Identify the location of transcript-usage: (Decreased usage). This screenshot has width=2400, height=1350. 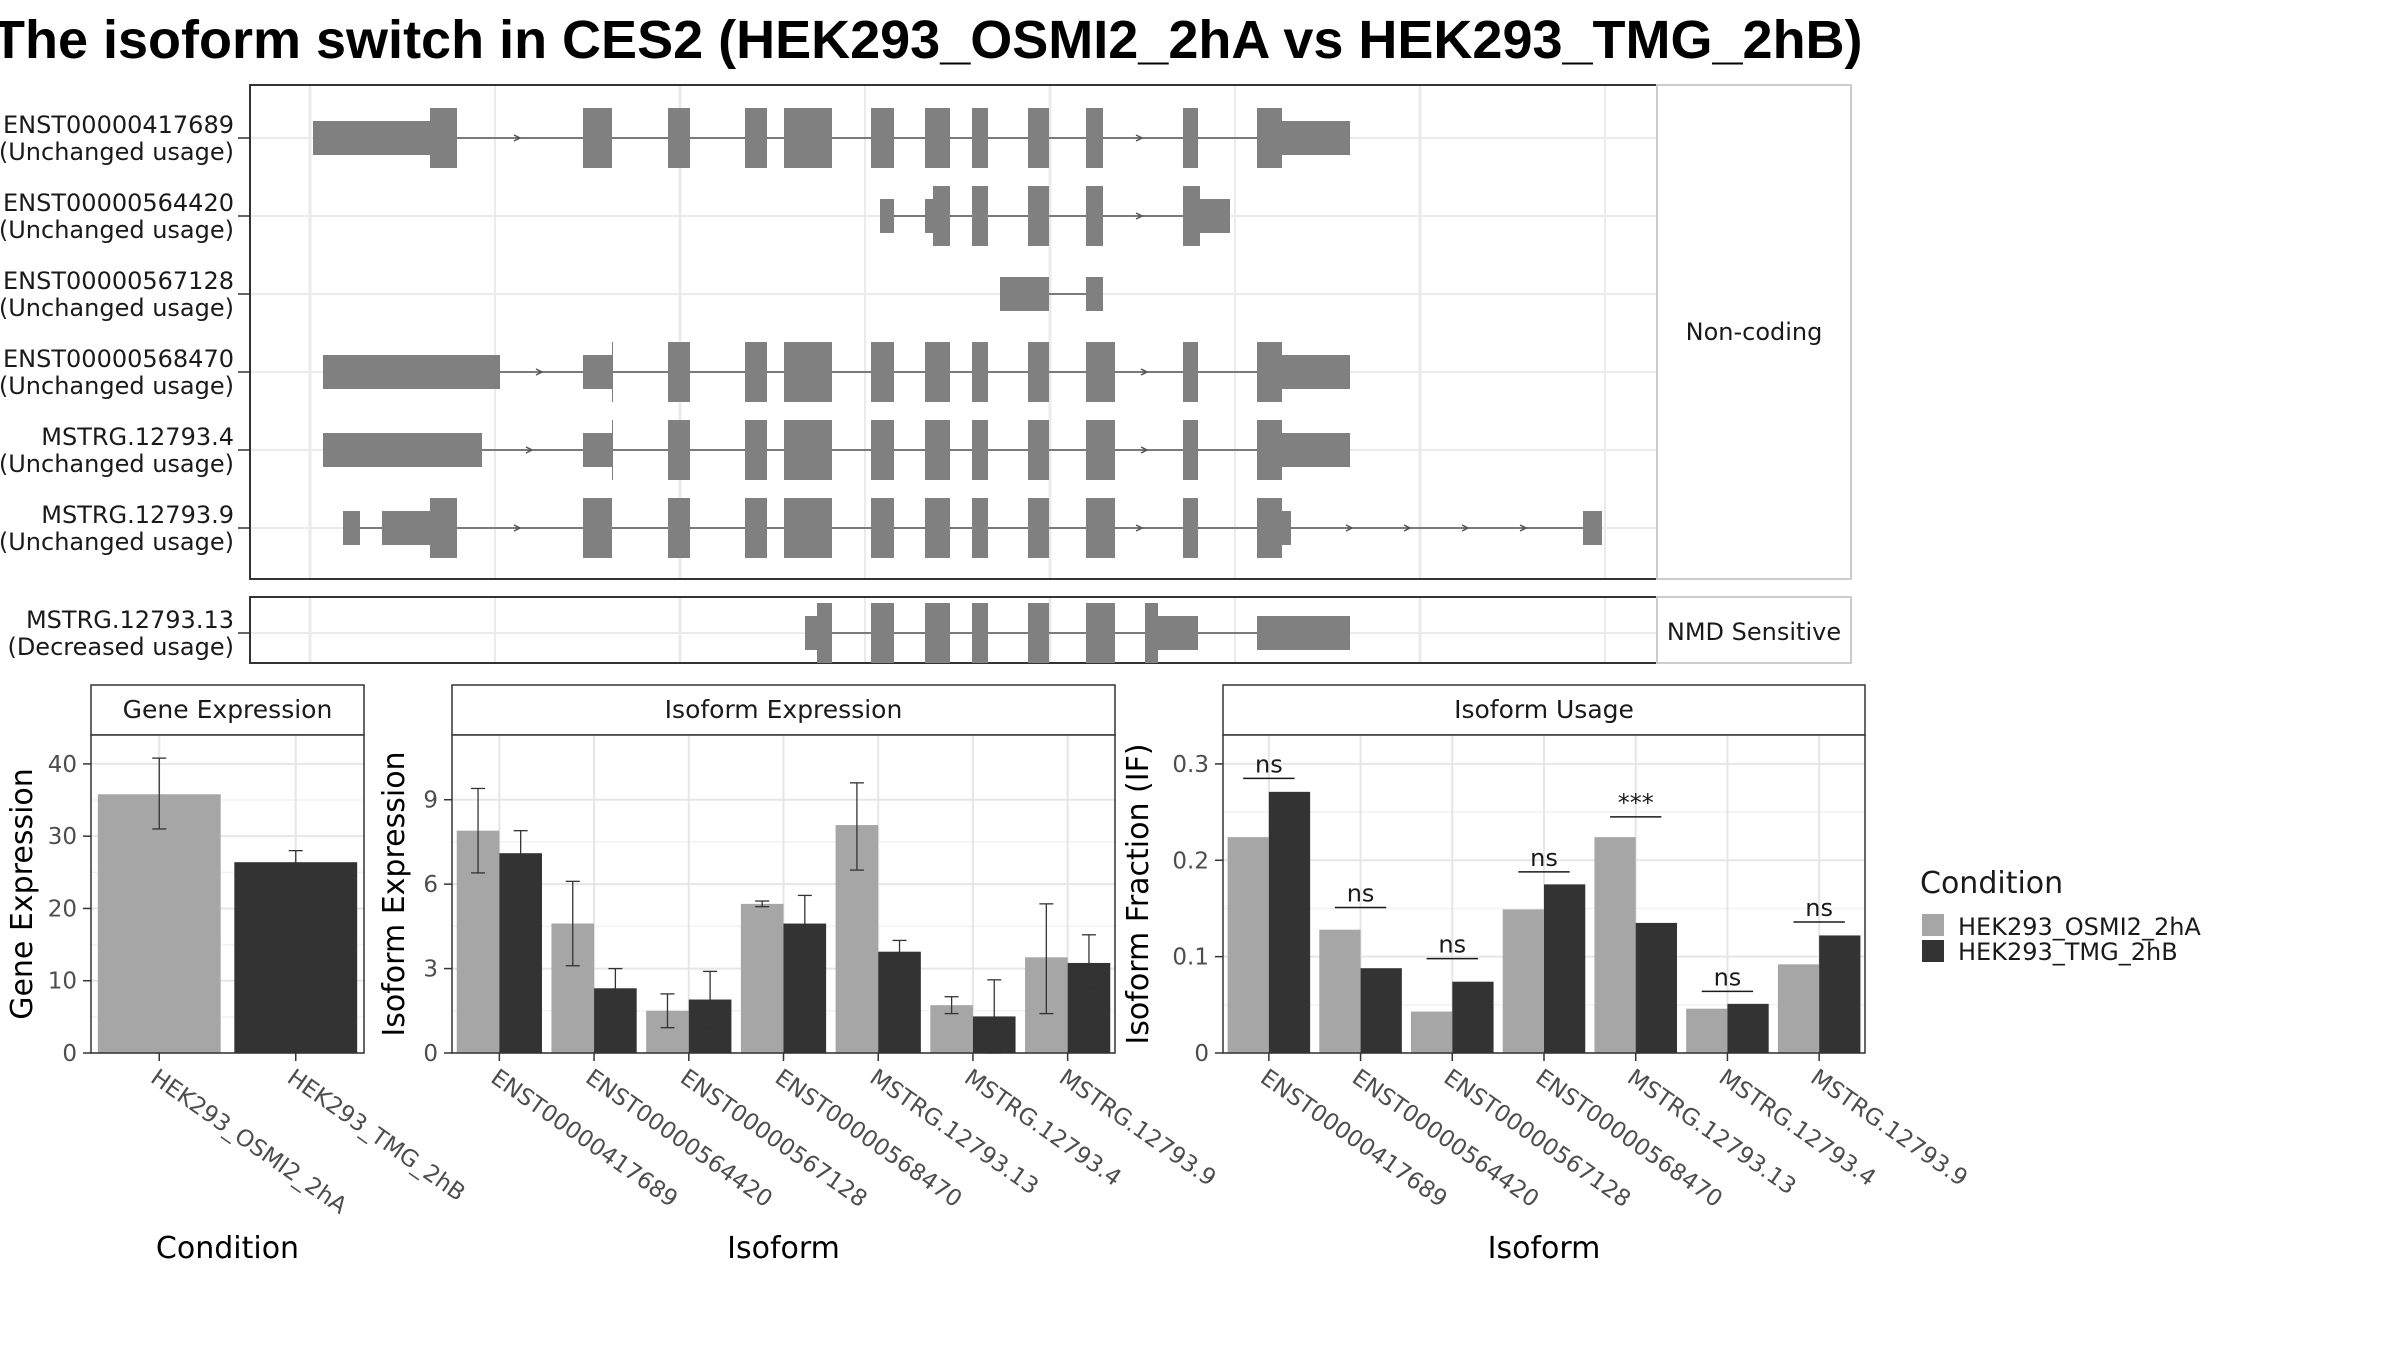
(120, 647).